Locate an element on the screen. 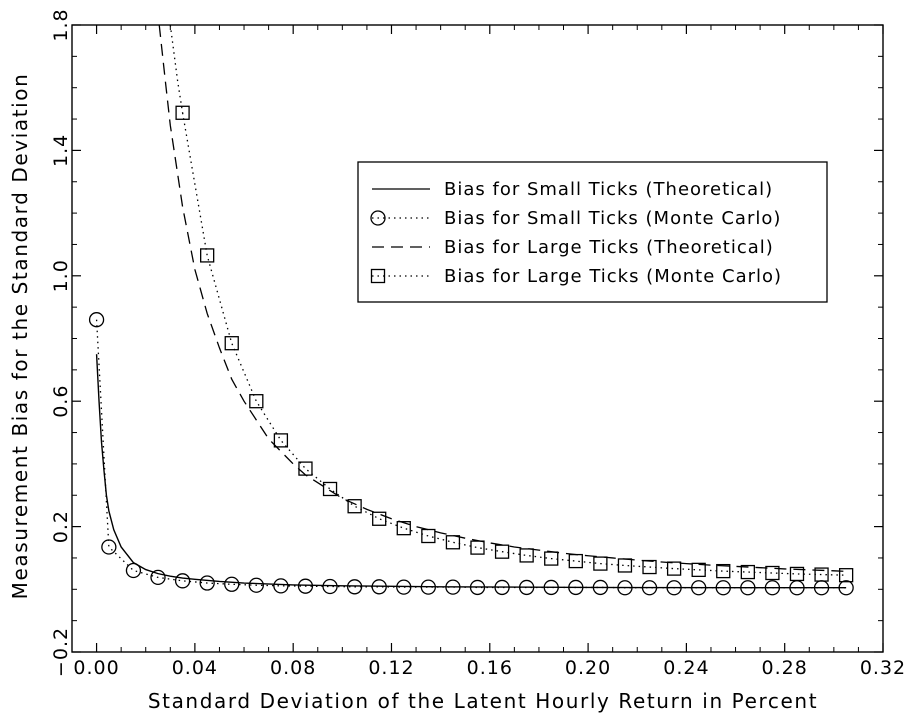 This screenshot has width=913, height=719. y-tick-label-1: −0.2 is located at coordinates (61, 652).